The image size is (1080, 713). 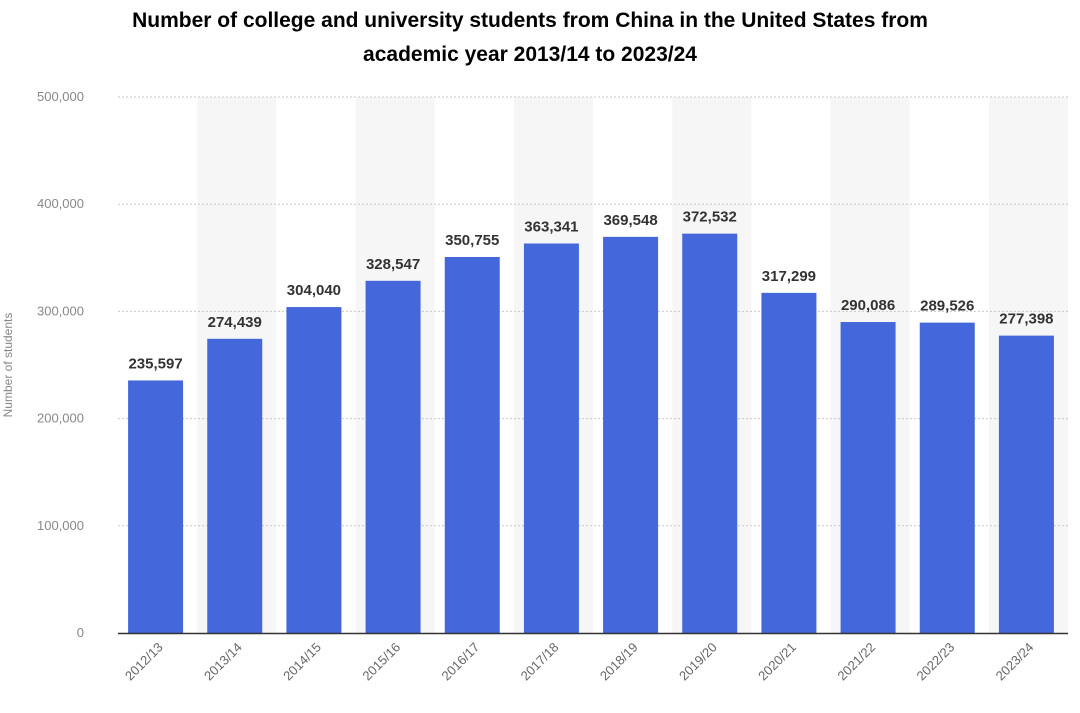 What do you see at coordinates (8, 365) in the screenshot?
I see `y-axis-label: Number of students` at bounding box center [8, 365].